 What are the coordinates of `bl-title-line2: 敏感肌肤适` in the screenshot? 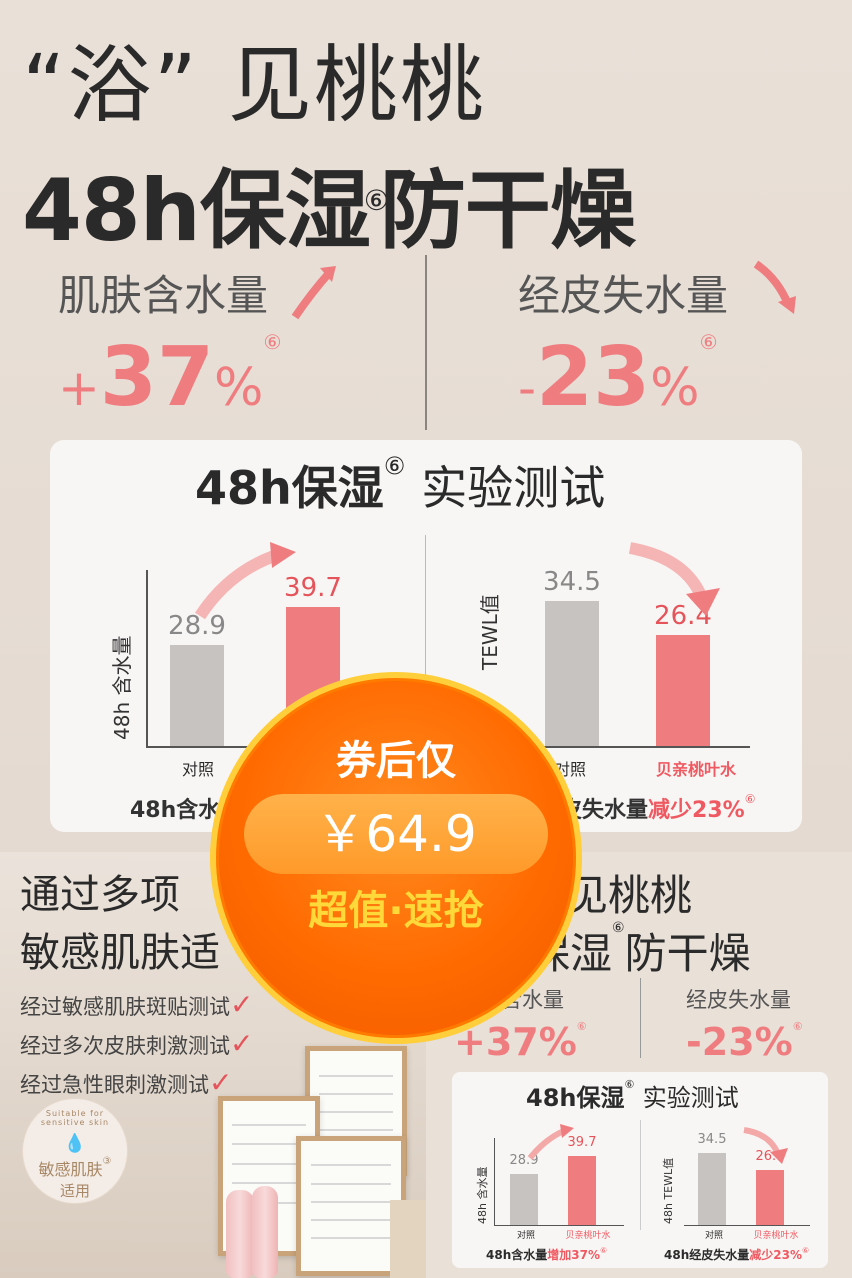 It's located at (120, 953).